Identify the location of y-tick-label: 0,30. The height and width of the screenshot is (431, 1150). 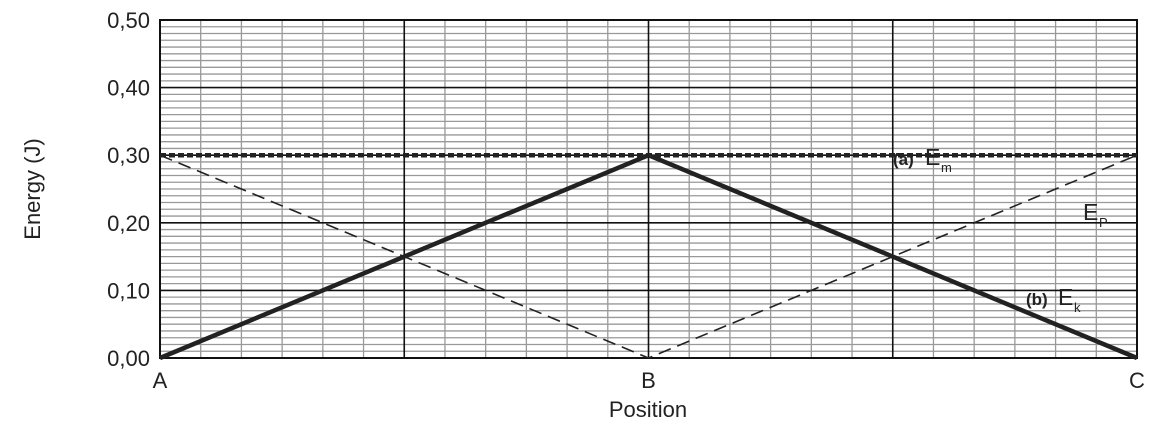
(128, 155).